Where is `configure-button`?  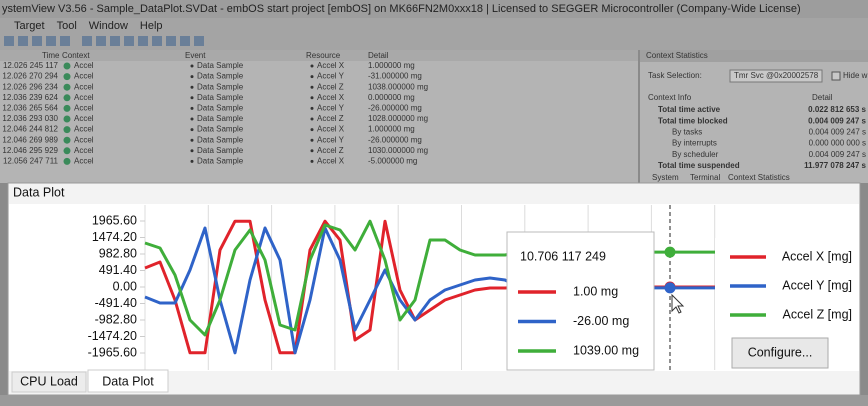
configure-button is located at coordinates (780, 353).